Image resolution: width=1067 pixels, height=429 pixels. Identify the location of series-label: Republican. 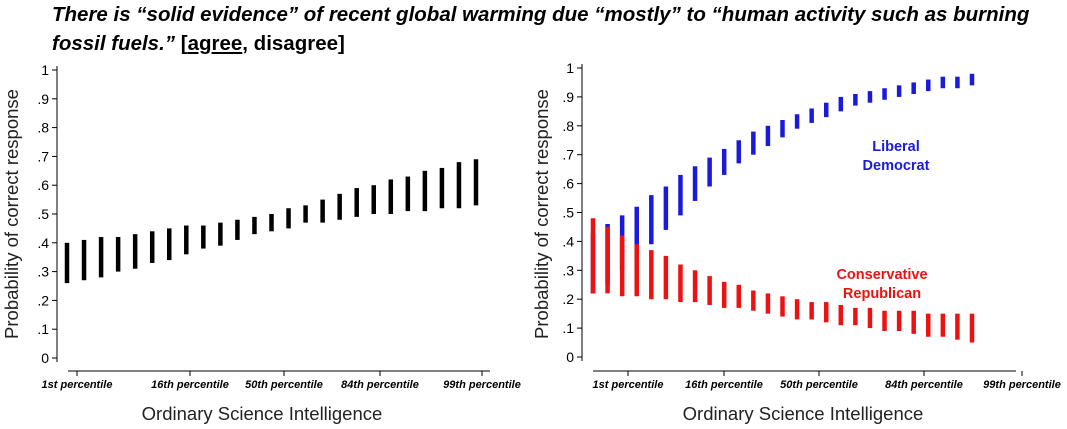
(882, 294).